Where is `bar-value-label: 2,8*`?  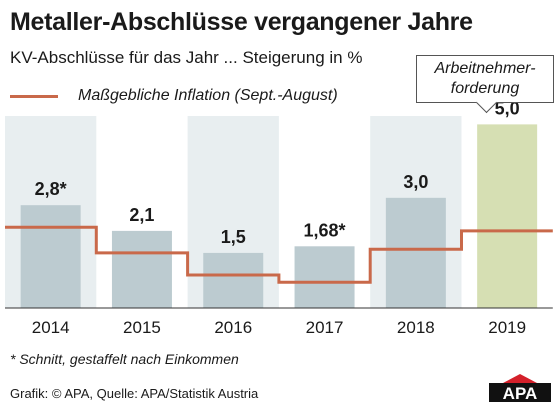 bar-value-label: 2,8* is located at coordinates (51, 189).